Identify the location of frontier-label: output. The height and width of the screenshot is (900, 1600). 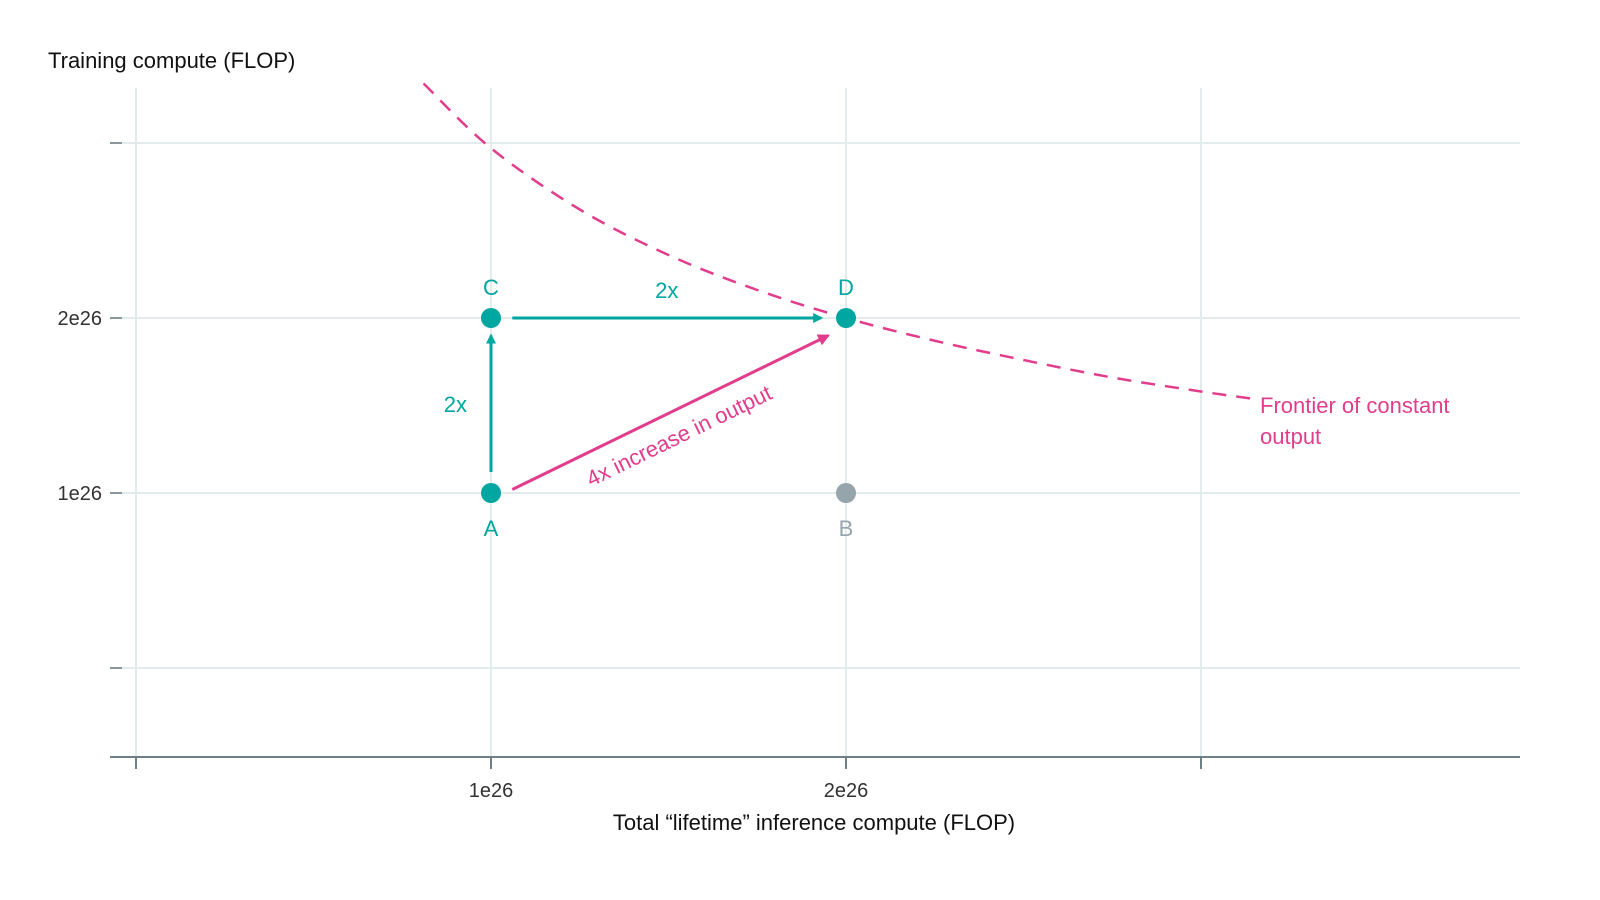
(1290, 436).